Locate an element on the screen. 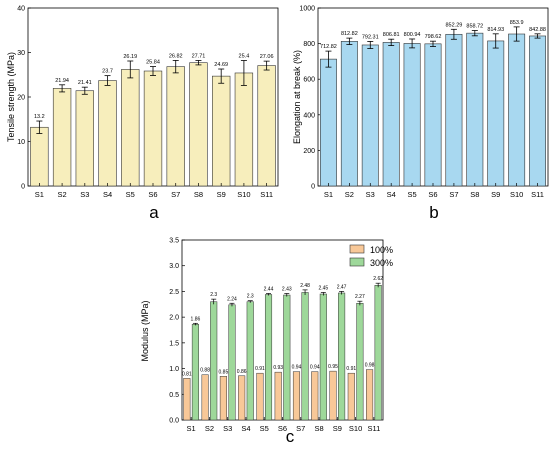  chart-c-data-label: 0.81 is located at coordinates (187, 374).